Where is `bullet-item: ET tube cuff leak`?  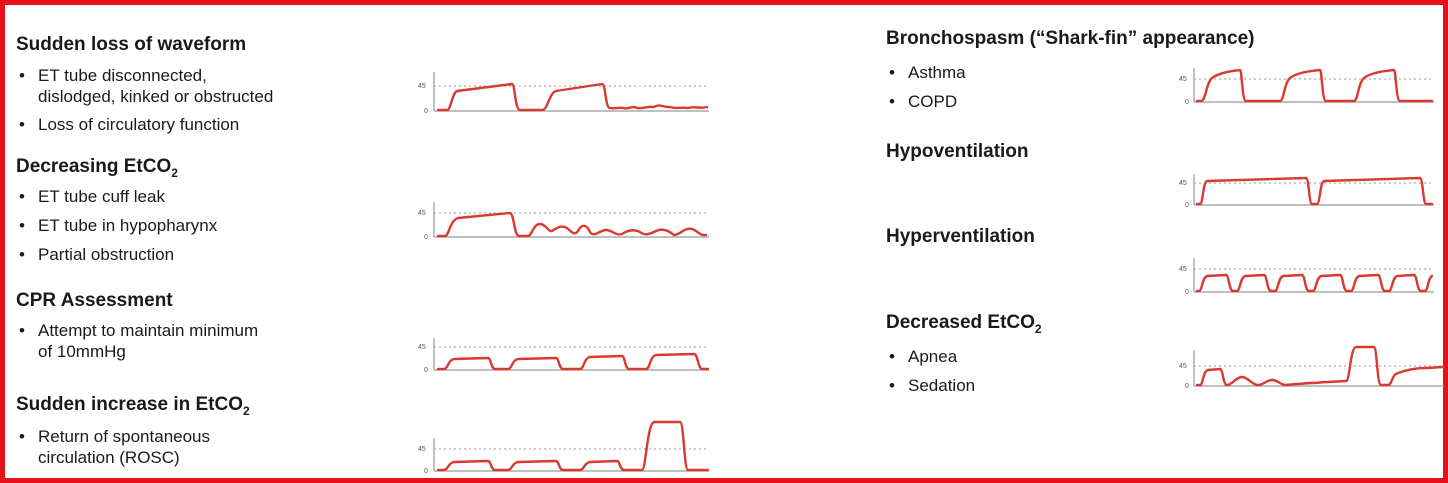
bullet-item: ET tube cuff leak is located at coordinates (116, 197).